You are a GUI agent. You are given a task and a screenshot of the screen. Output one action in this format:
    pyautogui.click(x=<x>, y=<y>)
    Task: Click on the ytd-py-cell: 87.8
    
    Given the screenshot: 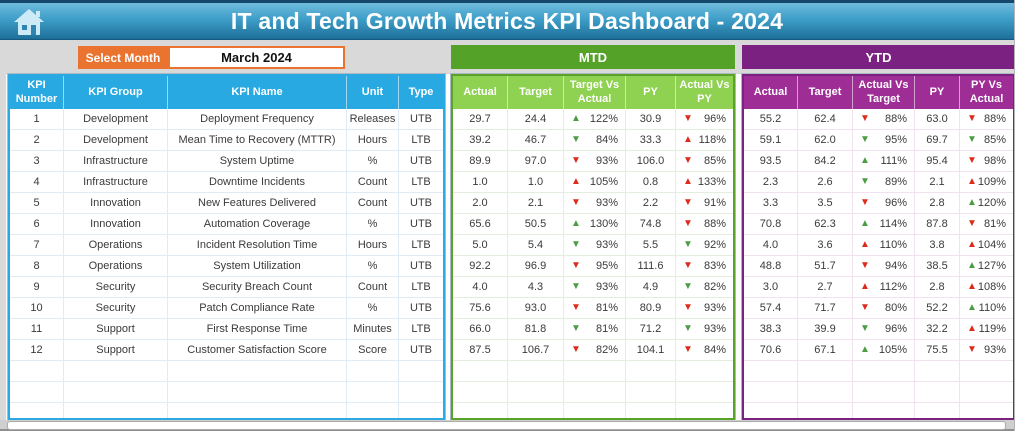 What is the action you would take?
    pyautogui.click(x=937, y=224)
    